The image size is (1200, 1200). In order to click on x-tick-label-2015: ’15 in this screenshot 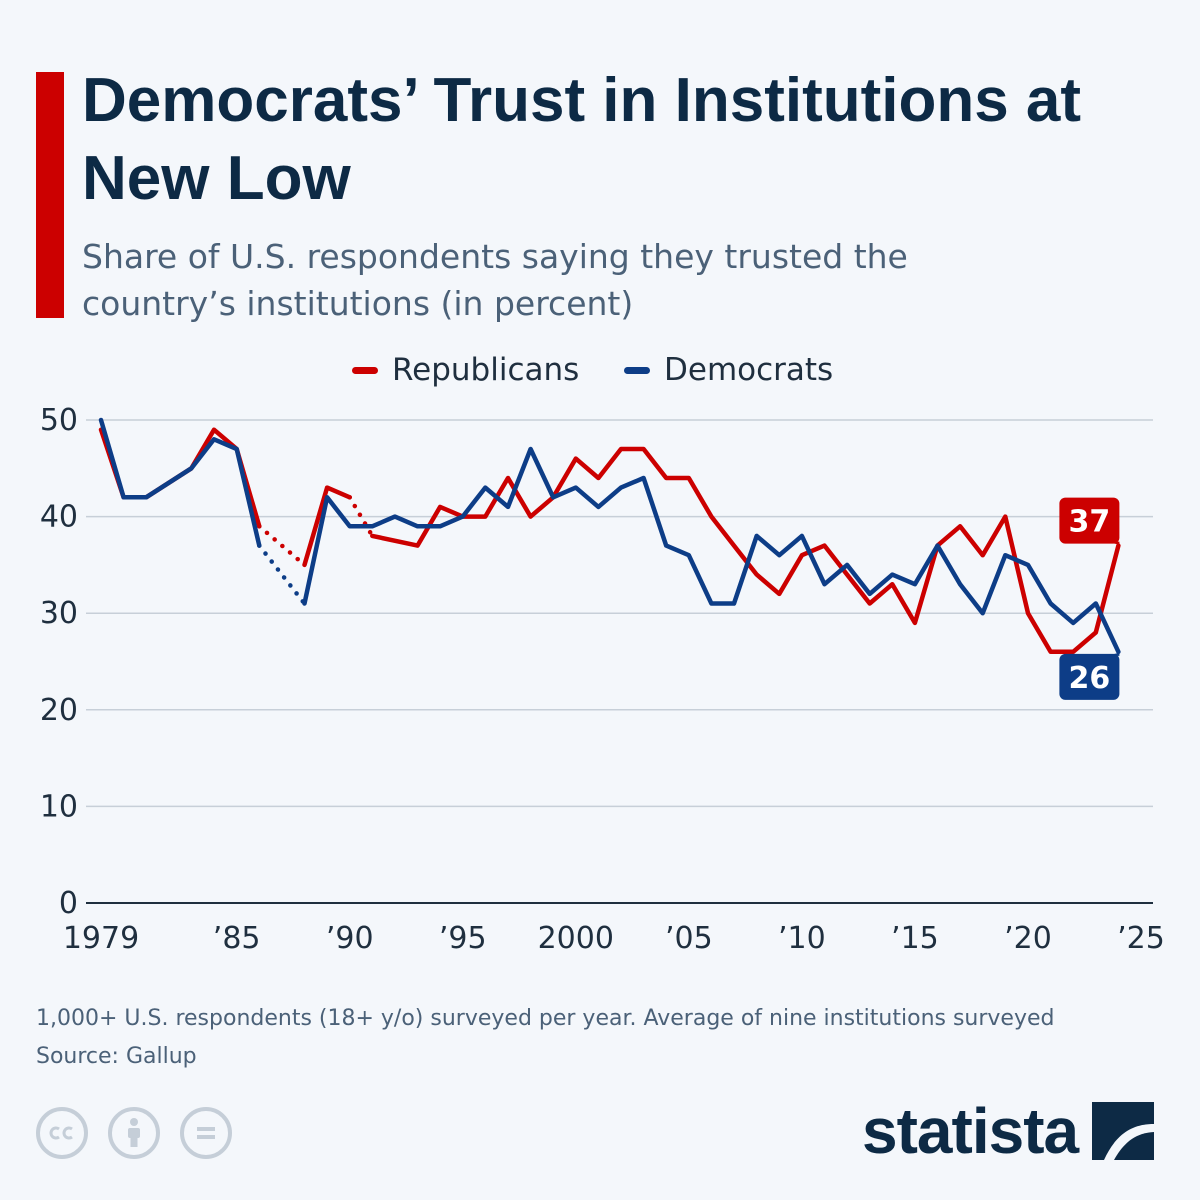, I will do `click(915, 938)`.